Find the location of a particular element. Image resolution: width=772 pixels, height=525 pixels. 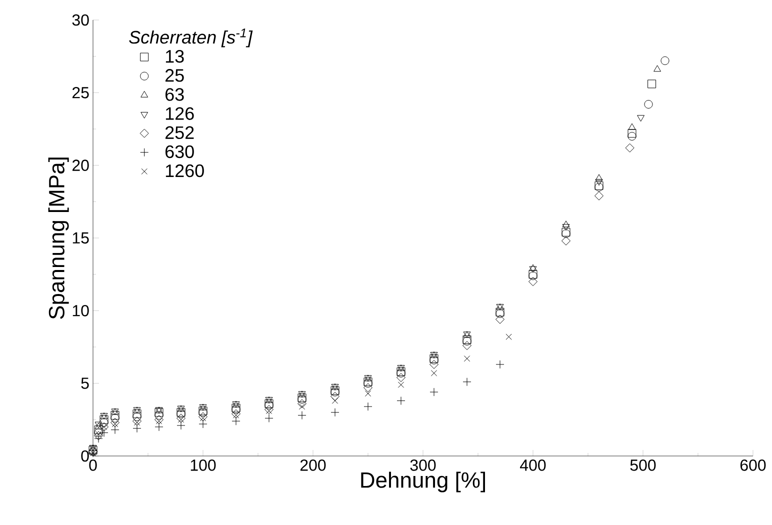

y-tick-label: 30 is located at coordinates (80, 20).